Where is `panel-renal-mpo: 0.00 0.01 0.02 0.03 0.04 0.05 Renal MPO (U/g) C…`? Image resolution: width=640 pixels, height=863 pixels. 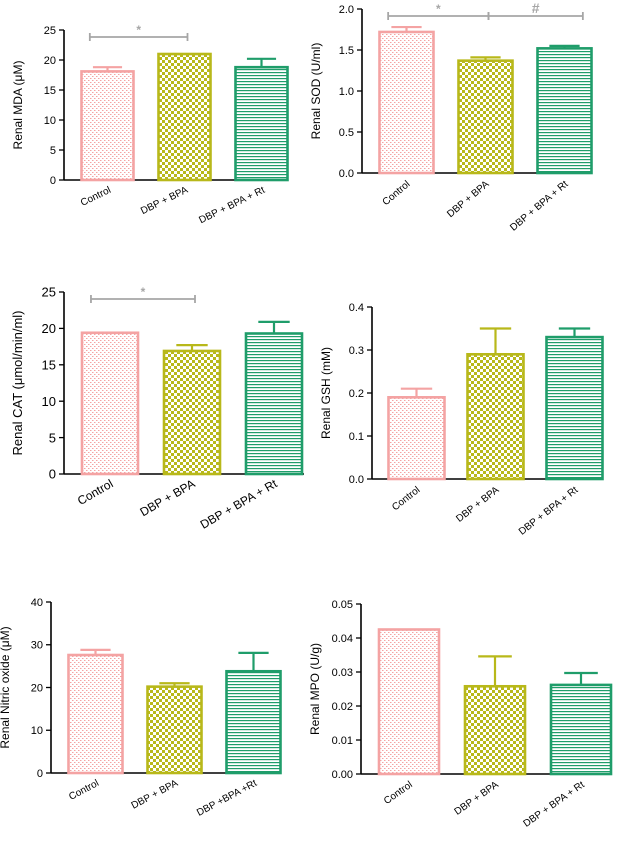 panel-renal-mpo: 0.00 0.01 0.02 0.03 0.04 0.05 Renal MPO (U/g) C… is located at coordinates (460, 714).